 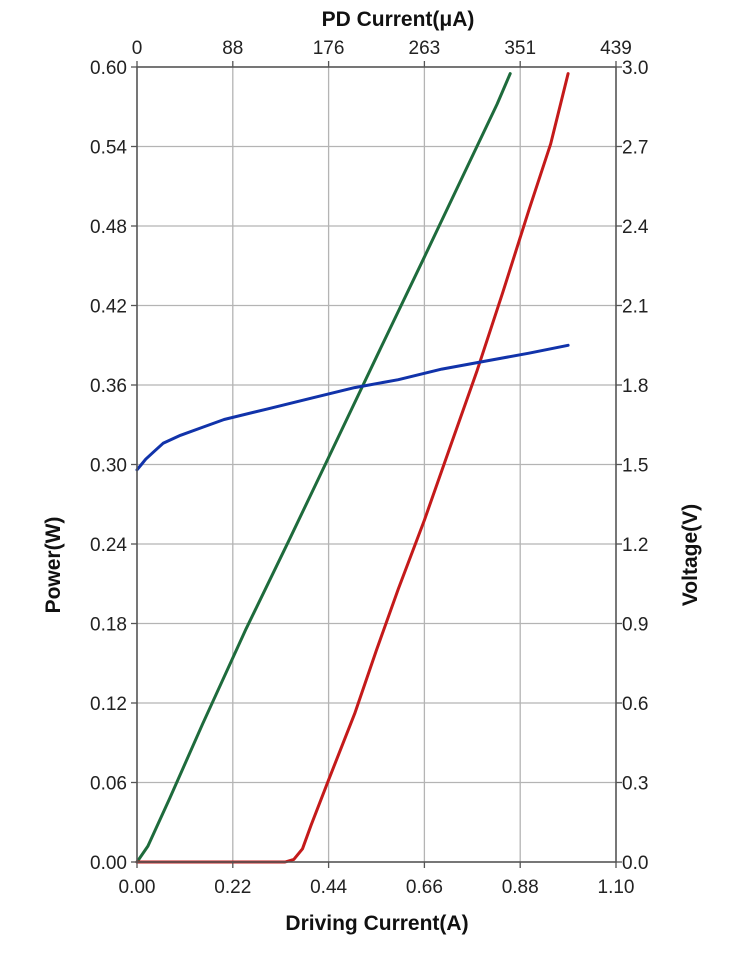 I want to click on y2-tick-label: 2.1, so click(x=635, y=307).